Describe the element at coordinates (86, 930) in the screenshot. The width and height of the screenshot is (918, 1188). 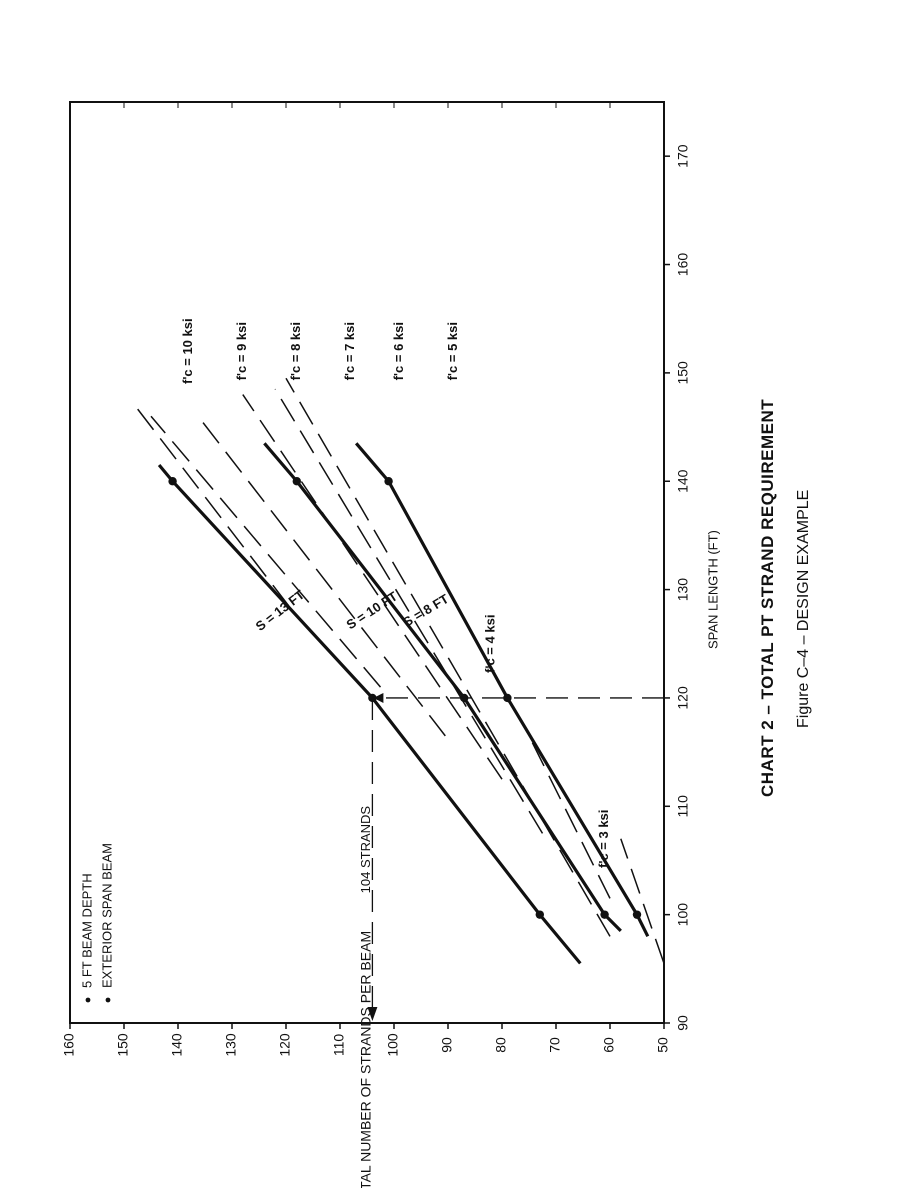
I see `legend-entry: 5 FT BEAM DEPTH` at that location.